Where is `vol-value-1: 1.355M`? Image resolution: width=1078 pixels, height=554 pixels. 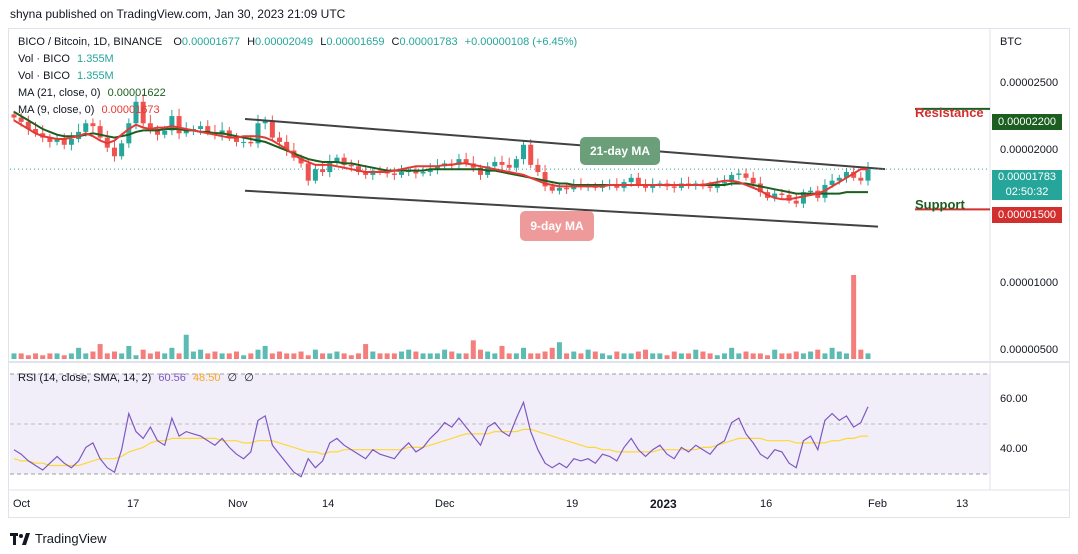 vol-value-1: 1.355M is located at coordinates (95, 59).